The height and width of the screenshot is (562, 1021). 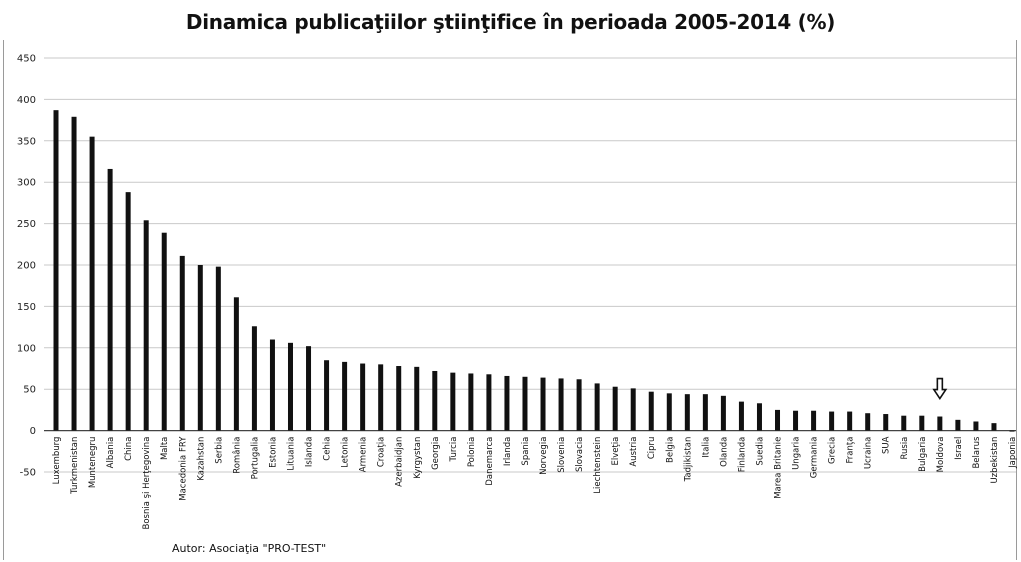 I want to click on y-tick-label: 50, so click(x=29, y=390).